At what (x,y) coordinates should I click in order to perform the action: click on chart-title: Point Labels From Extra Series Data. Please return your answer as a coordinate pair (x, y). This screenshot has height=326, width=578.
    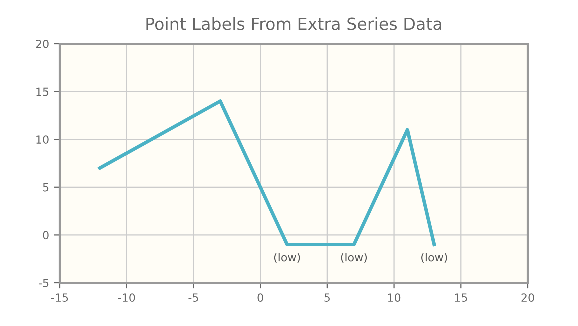
    Looking at the image, I should click on (294, 23).